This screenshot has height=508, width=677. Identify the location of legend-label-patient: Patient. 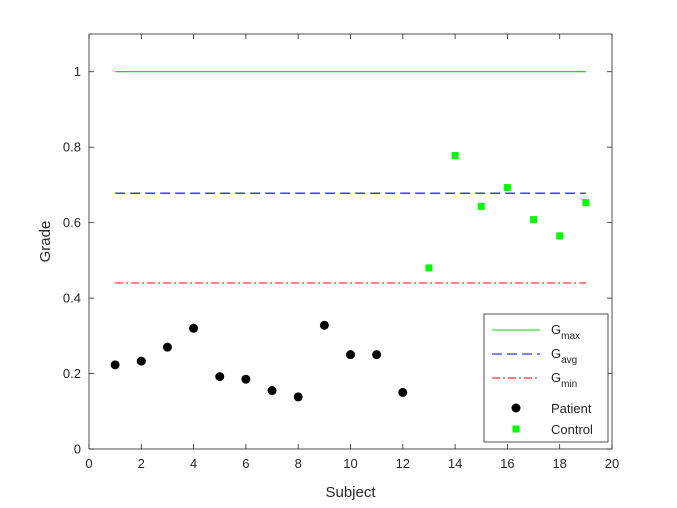
(571, 408).